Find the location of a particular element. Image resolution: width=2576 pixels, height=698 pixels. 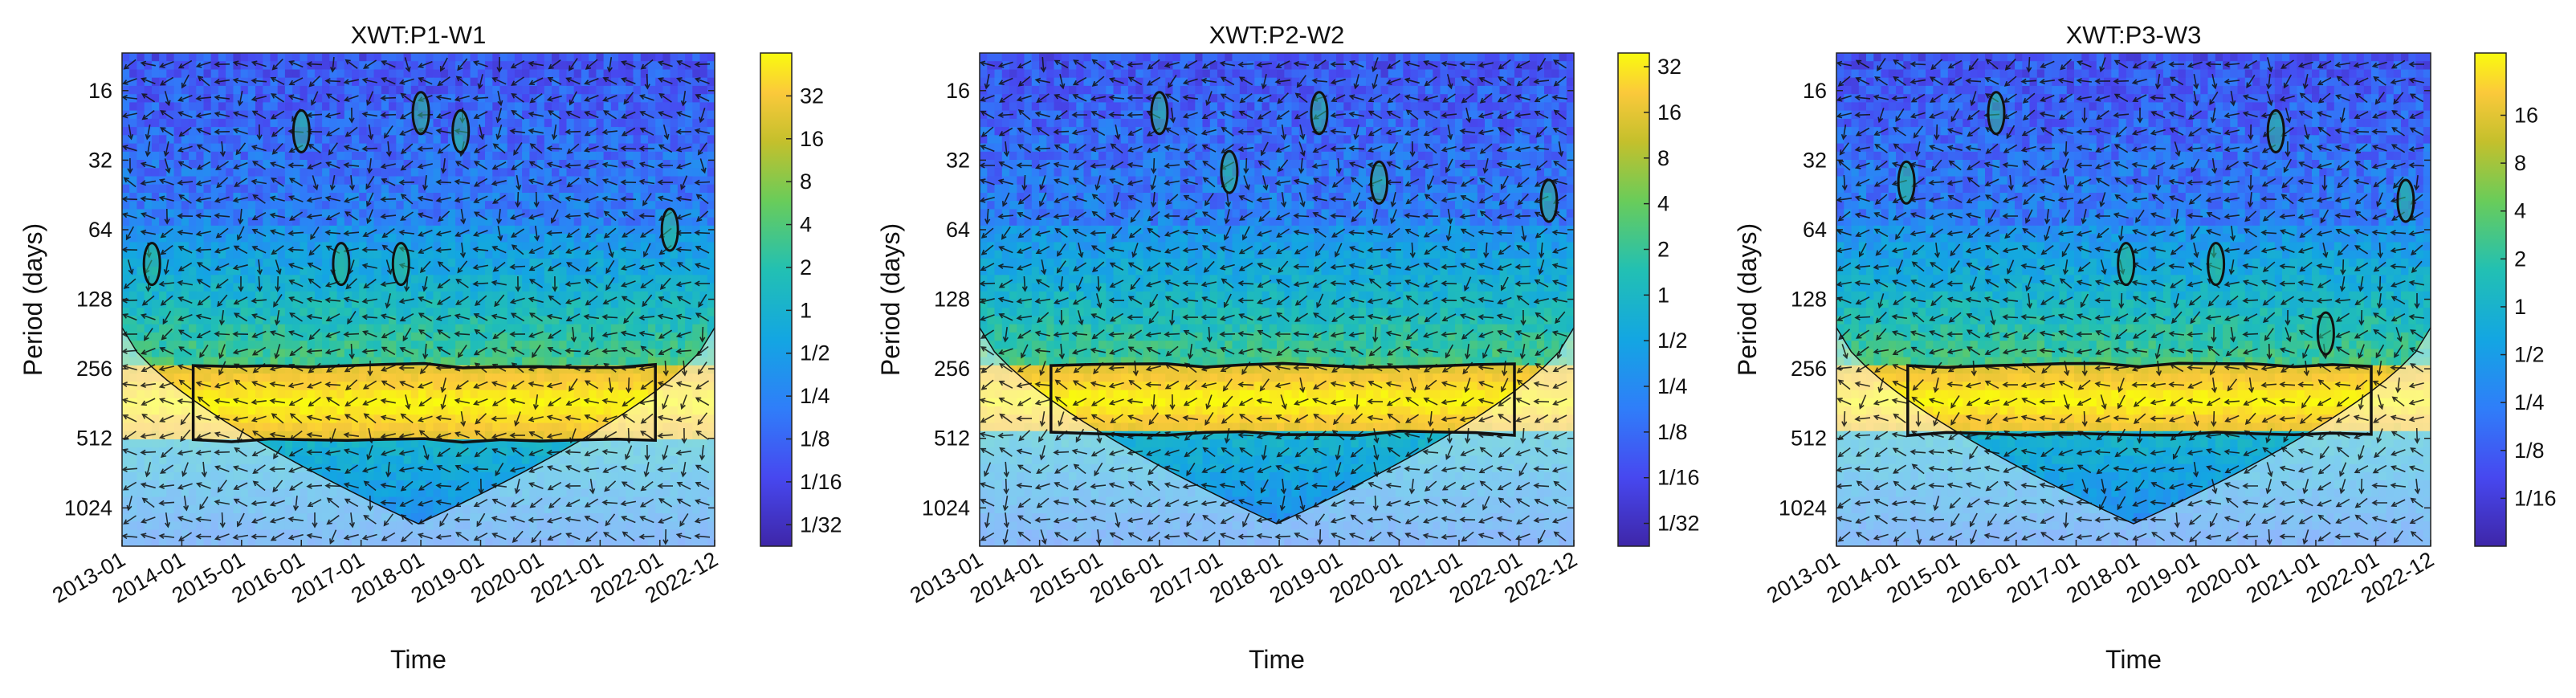

panel-title: XWT:P3-W3 is located at coordinates (2134, 35).